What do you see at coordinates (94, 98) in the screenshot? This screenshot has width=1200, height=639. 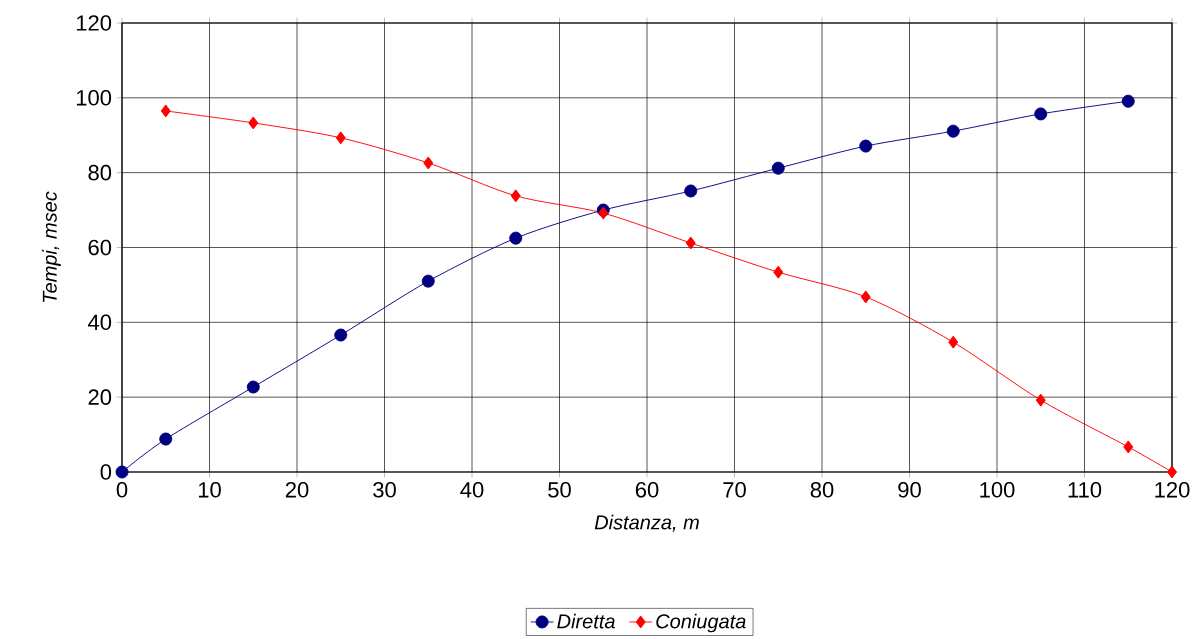 I see `y-tick-label: 100` at bounding box center [94, 98].